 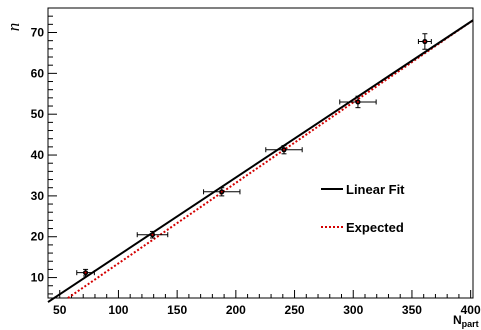 I want to click on x-tick-label: 250, so click(x=295, y=310).